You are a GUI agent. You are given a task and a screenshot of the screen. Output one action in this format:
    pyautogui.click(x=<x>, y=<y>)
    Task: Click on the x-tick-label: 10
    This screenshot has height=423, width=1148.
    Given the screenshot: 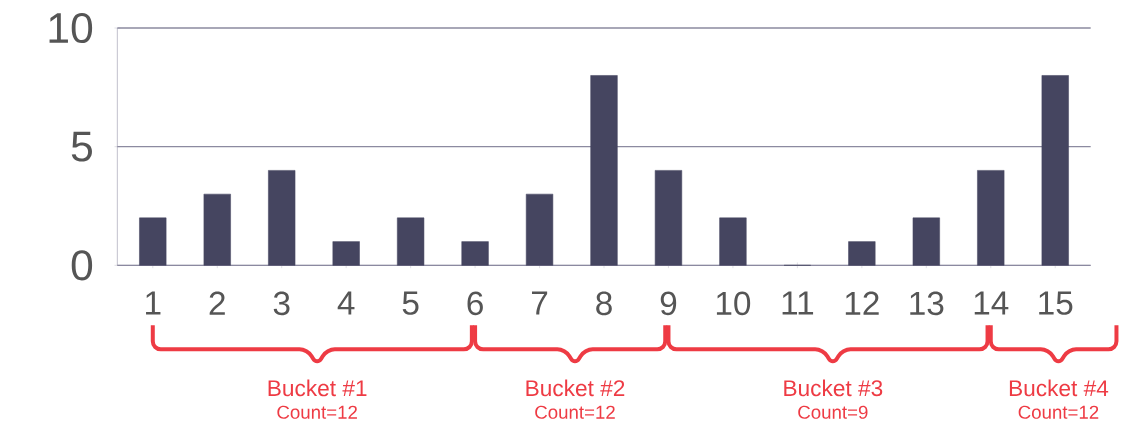 What is the action you would take?
    pyautogui.click(x=733, y=303)
    